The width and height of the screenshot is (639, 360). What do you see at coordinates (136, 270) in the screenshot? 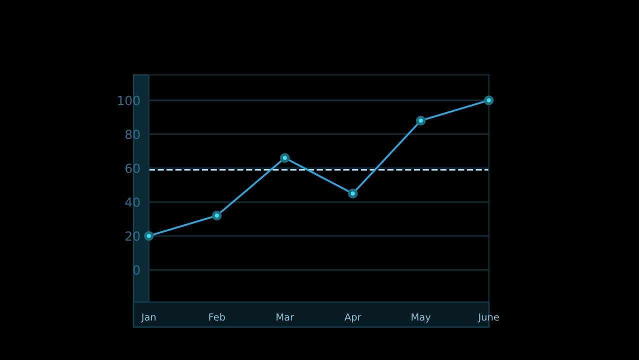
I see `y-tick-label: 0` at bounding box center [136, 270].